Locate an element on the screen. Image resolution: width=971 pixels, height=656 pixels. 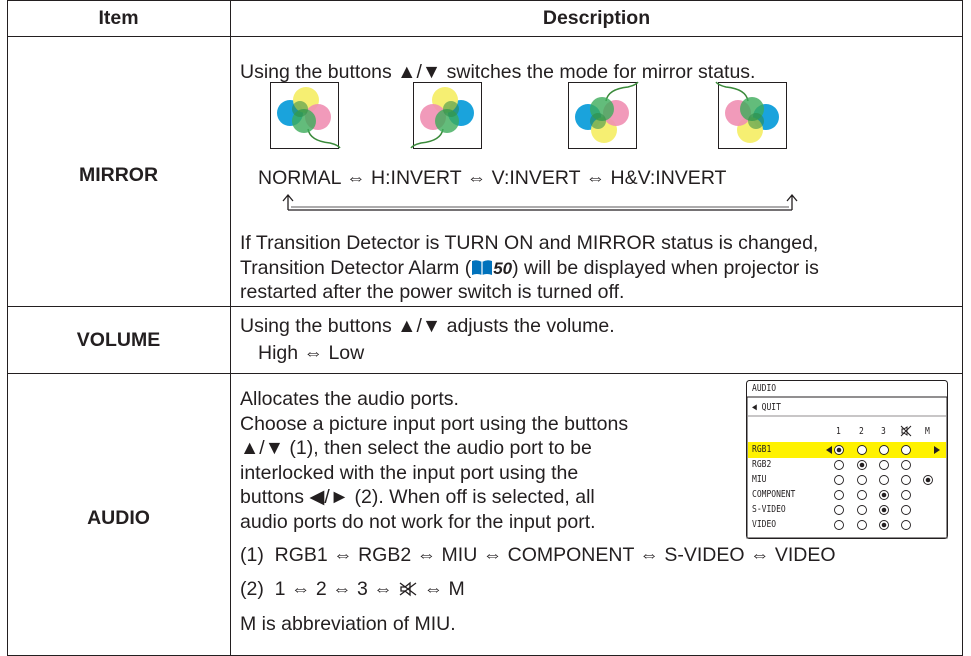
text: (2) 1 ⇔ 2 ⇔ 3 ⇔ ⇔ M is located at coordinates (352, 589).